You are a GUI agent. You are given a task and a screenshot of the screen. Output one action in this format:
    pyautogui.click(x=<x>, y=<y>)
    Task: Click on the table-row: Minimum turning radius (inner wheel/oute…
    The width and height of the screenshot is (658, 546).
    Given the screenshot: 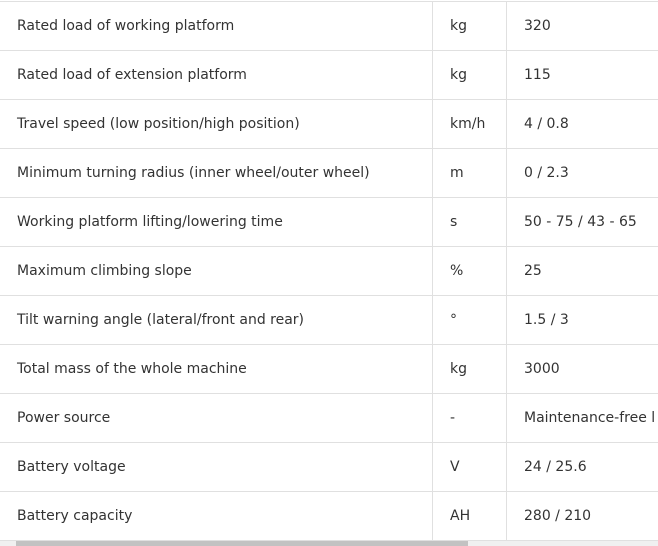 What is the action you would take?
    pyautogui.click(x=329, y=173)
    